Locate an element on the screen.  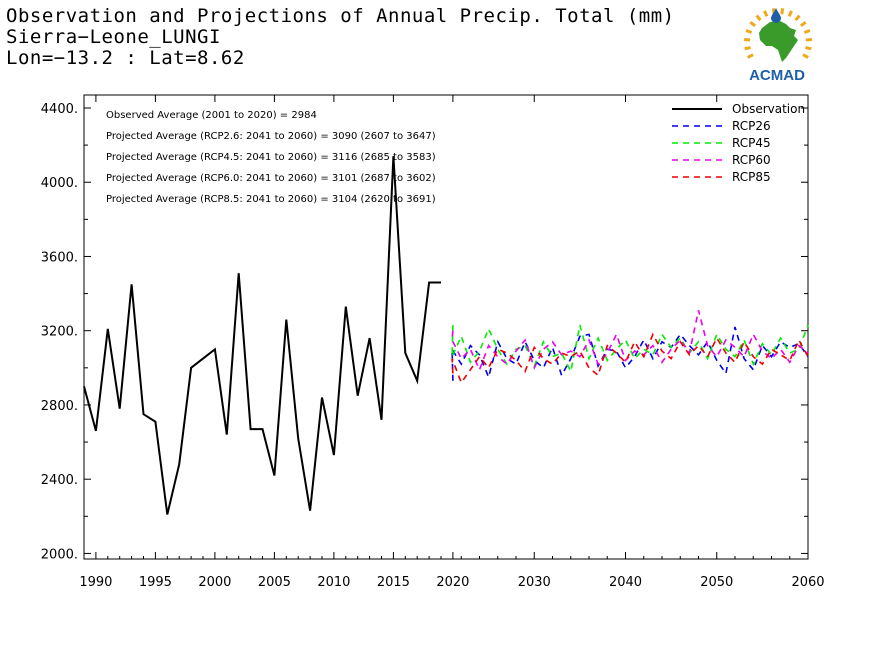
x-tick-label: 2040 is located at coordinates (625, 582).